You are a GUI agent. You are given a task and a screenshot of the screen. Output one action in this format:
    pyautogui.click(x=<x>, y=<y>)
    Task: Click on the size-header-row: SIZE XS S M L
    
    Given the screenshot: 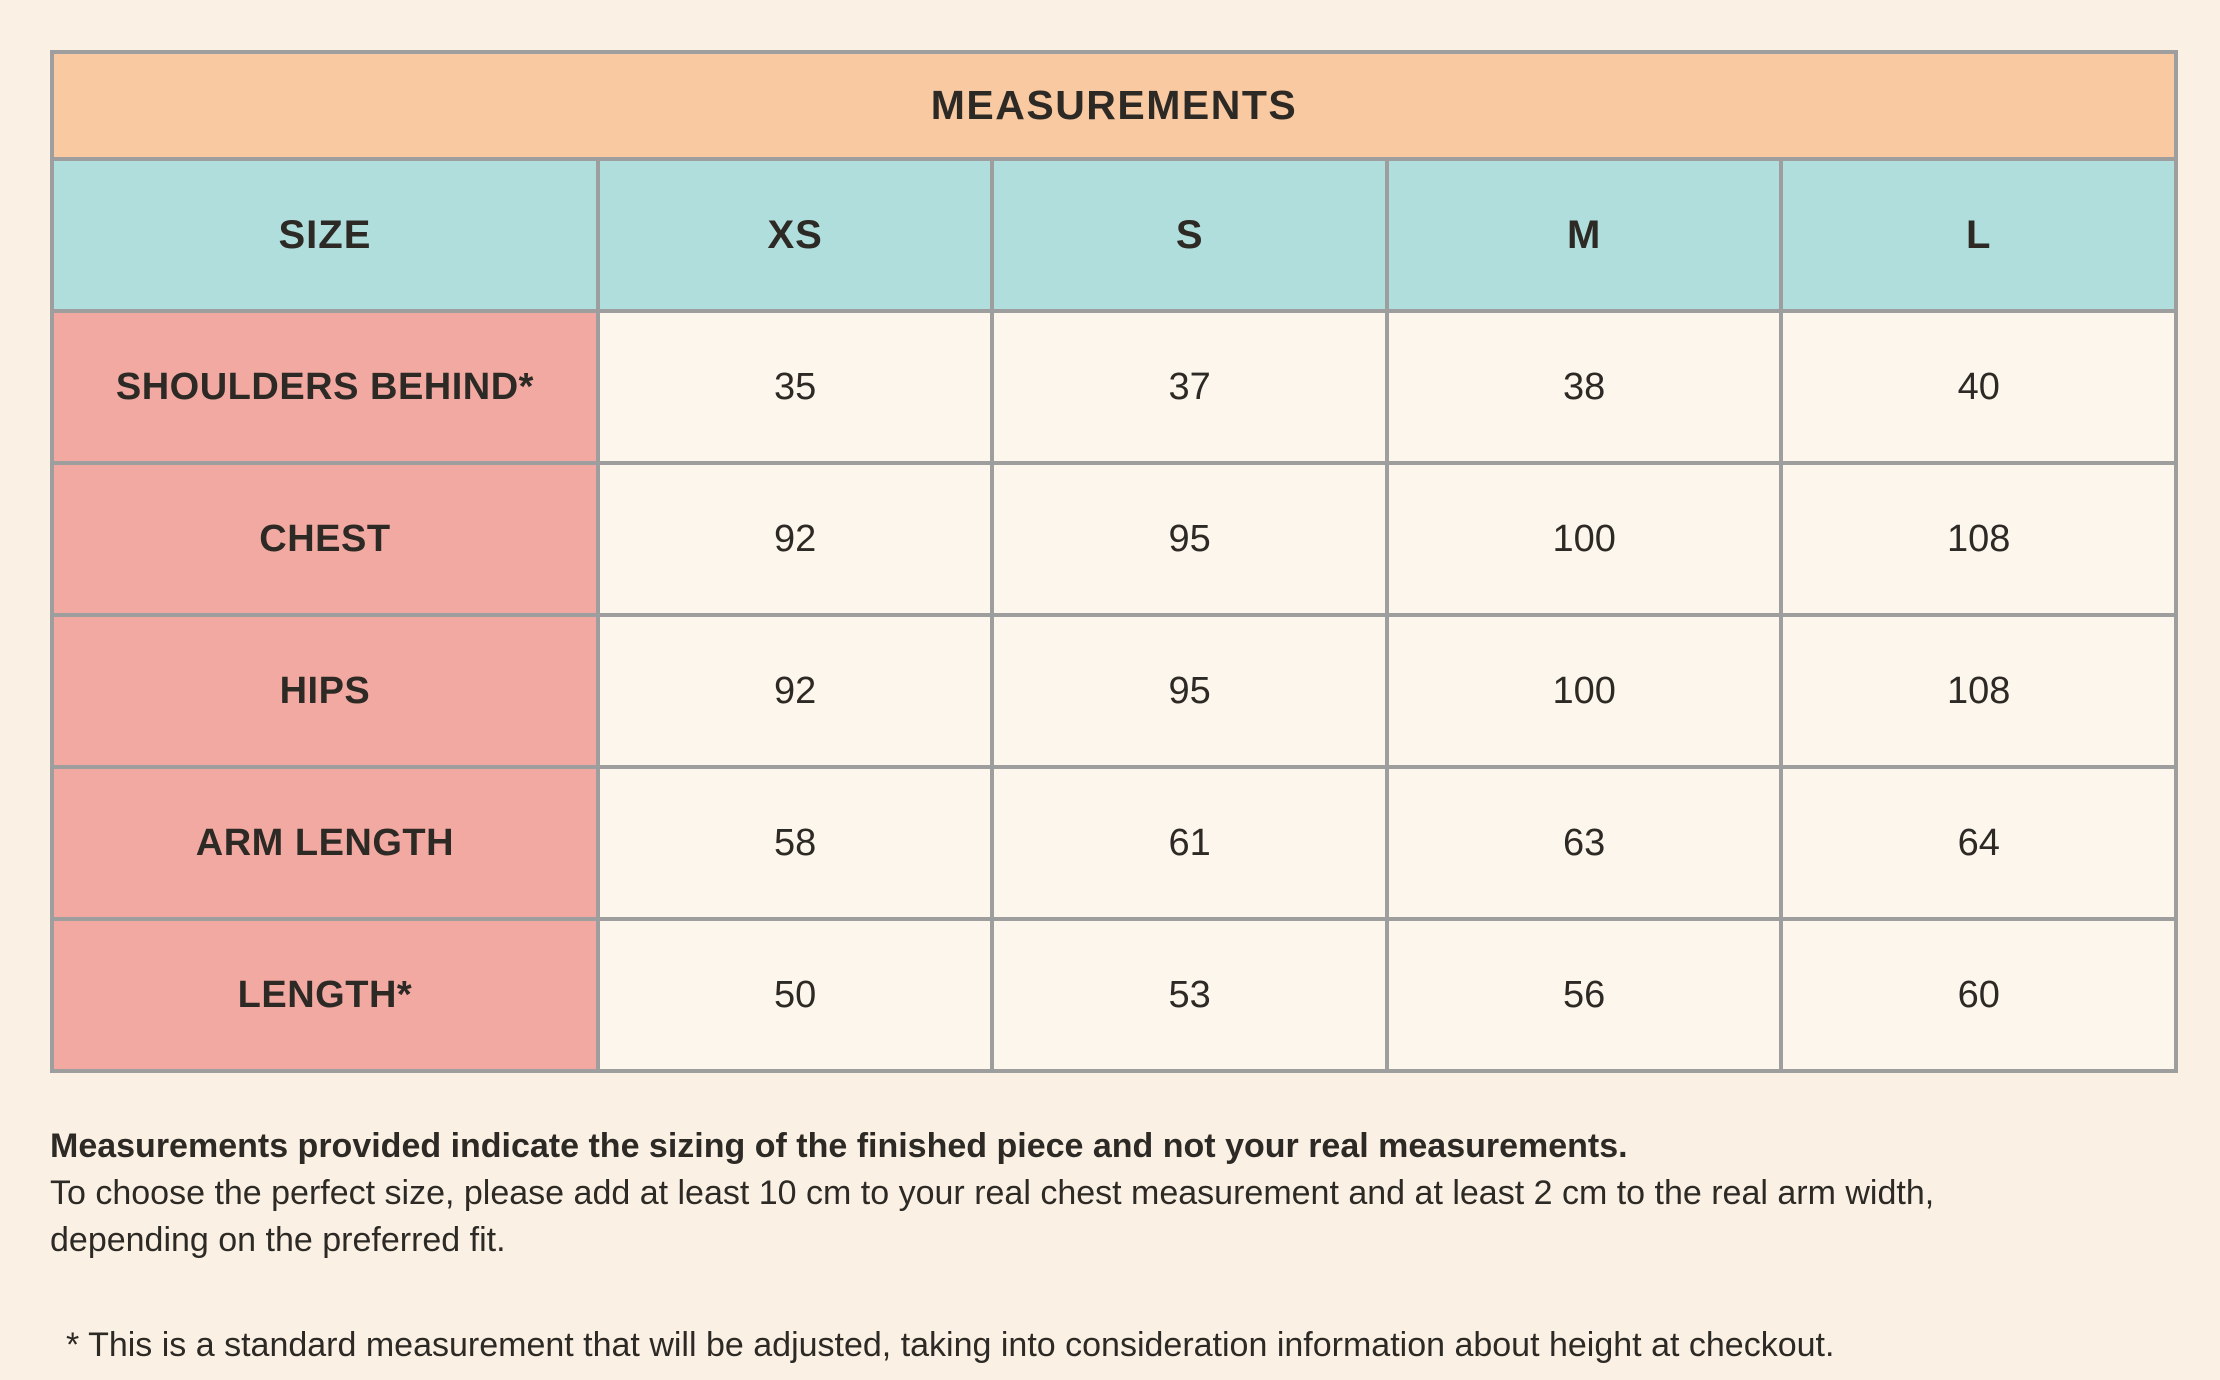 What is the action you would take?
    pyautogui.click(x=1114, y=235)
    